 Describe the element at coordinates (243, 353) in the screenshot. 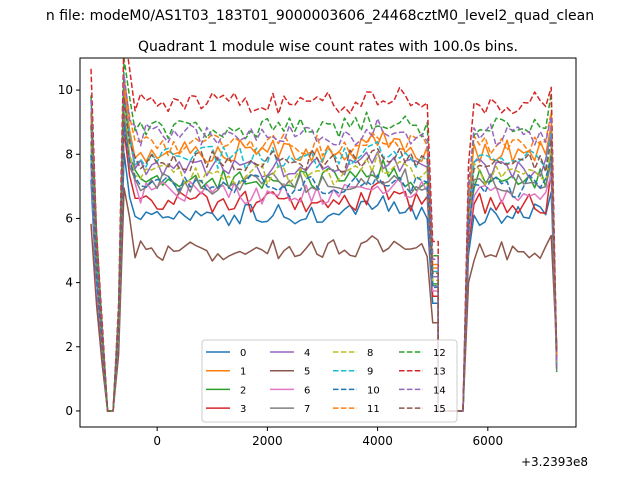

I see `legend-label: 0` at that location.